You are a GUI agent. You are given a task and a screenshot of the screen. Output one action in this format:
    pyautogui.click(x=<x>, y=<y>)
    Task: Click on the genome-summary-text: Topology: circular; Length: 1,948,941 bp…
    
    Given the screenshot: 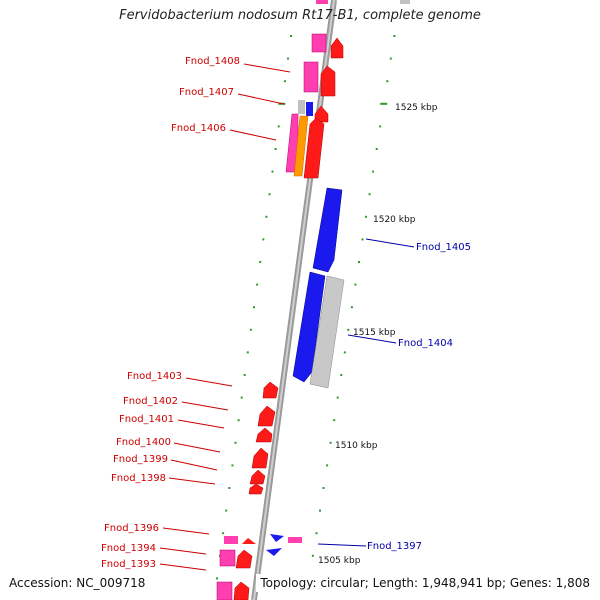 What is the action you would take?
    pyautogui.click(x=425, y=583)
    